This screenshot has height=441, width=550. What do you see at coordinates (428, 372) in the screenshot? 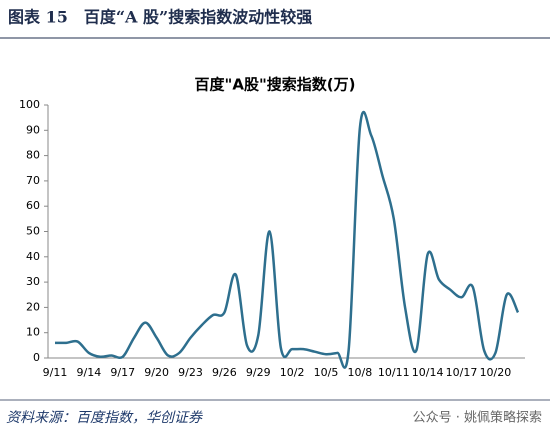
I see `x-tick-label: 10/14` at bounding box center [428, 372].